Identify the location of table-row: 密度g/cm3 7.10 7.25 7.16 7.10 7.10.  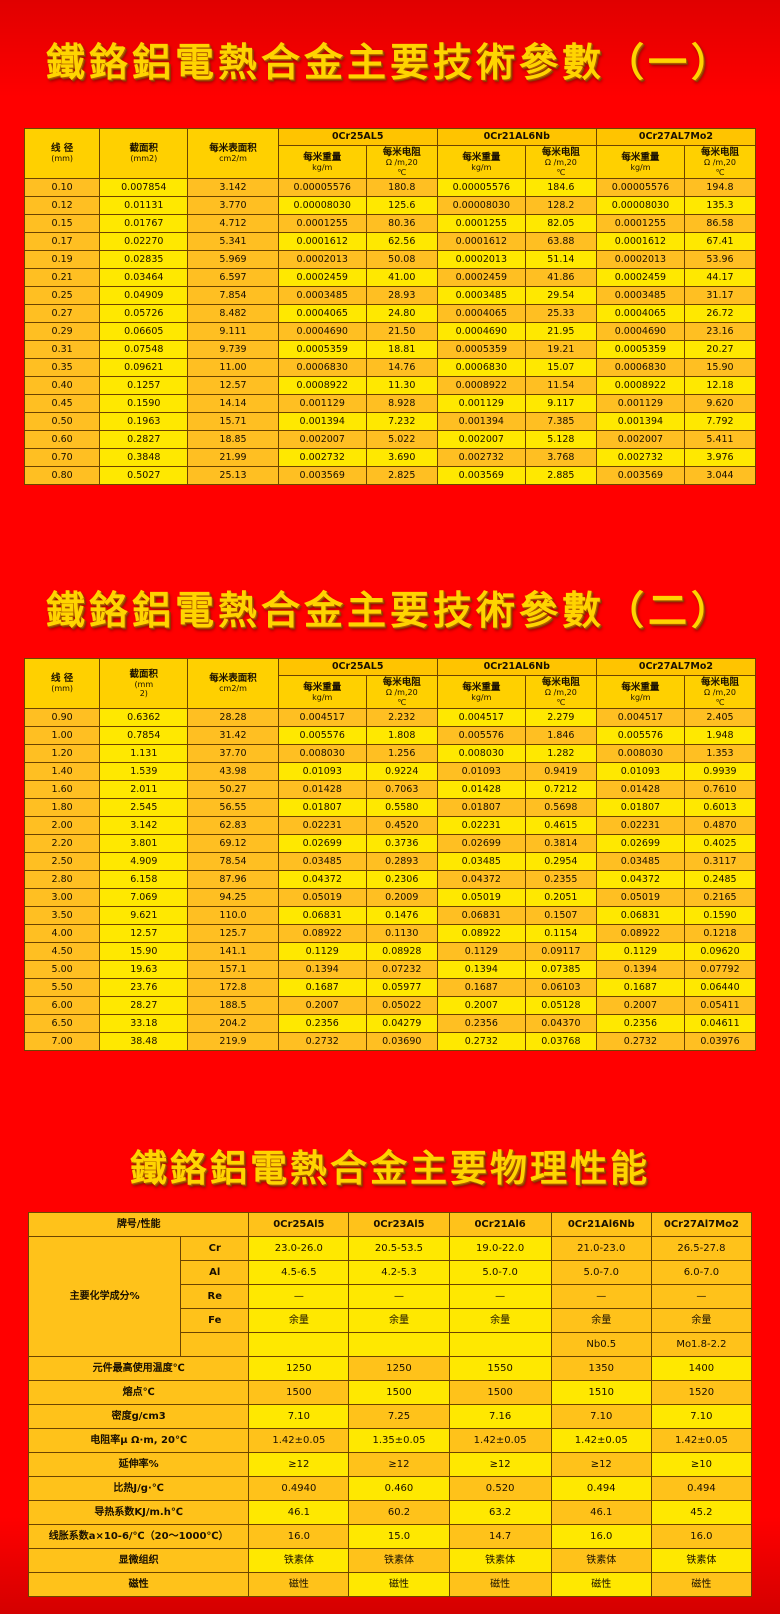
(390, 1416).